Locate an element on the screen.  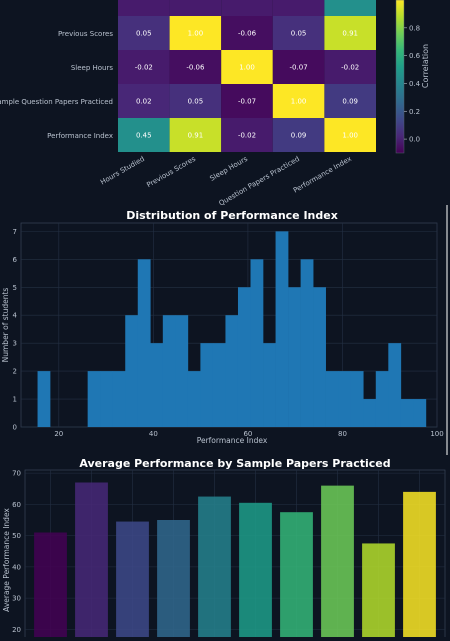
colorbar: 0.8 0.6 0.4 0.2 0.0 Correlation is located at coordinates (412, 77).